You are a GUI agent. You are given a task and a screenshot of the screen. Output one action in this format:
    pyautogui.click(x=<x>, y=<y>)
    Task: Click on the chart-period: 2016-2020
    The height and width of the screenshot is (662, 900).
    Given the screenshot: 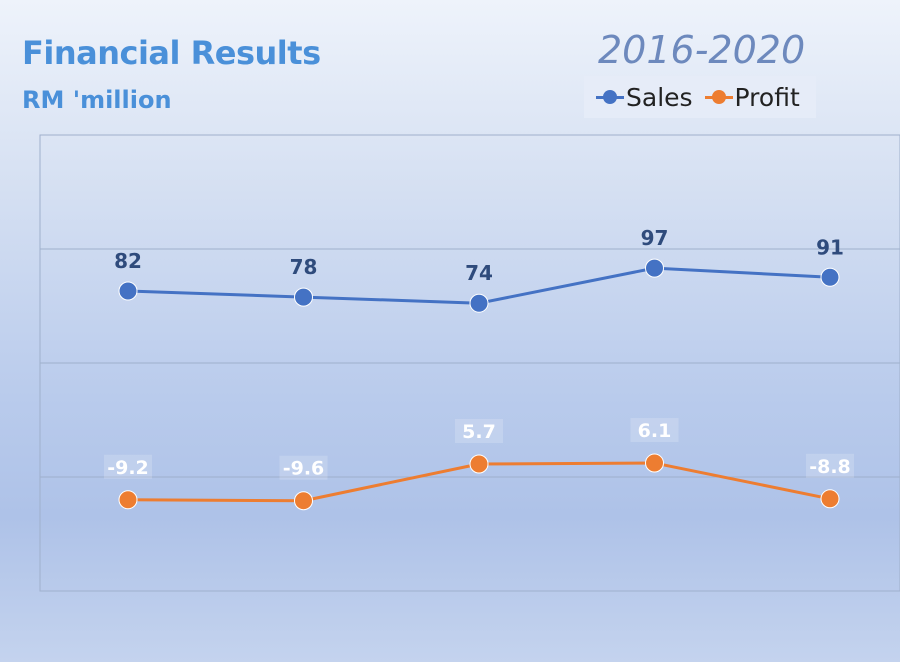 What is the action you would take?
    pyautogui.click(x=702, y=50)
    